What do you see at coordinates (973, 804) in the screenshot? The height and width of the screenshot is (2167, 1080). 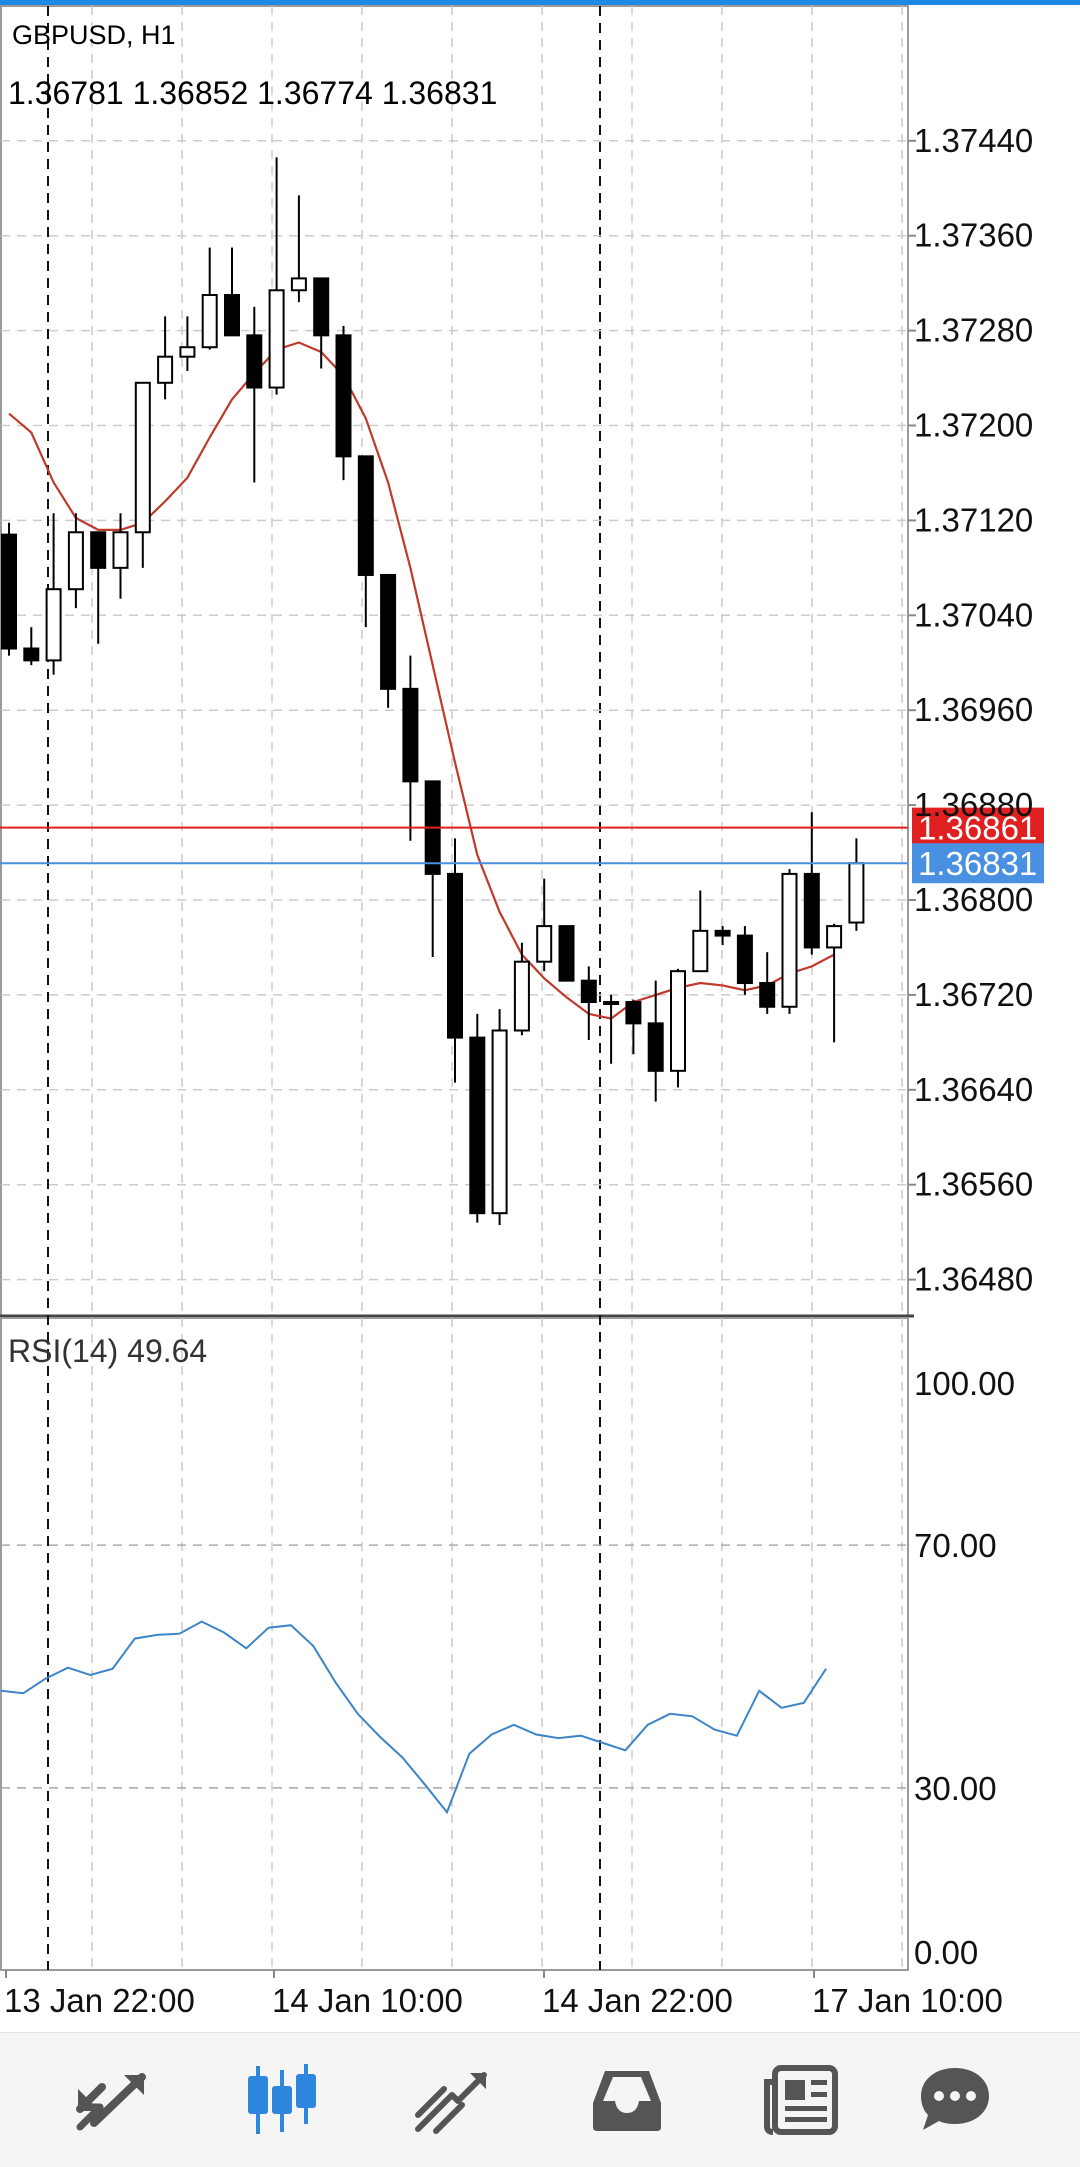 I see `price-tick-label: 1.36880` at bounding box center [973, 804].